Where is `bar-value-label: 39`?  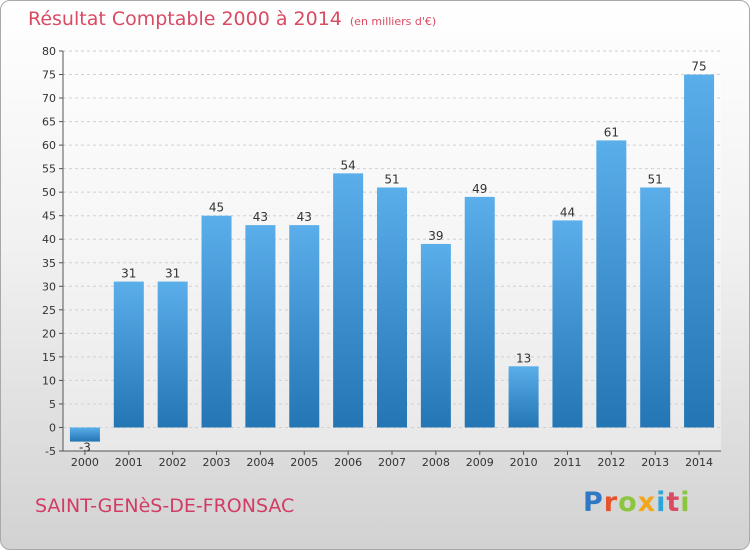
bar-value-label: 39 is located at coordinates (435, 236).